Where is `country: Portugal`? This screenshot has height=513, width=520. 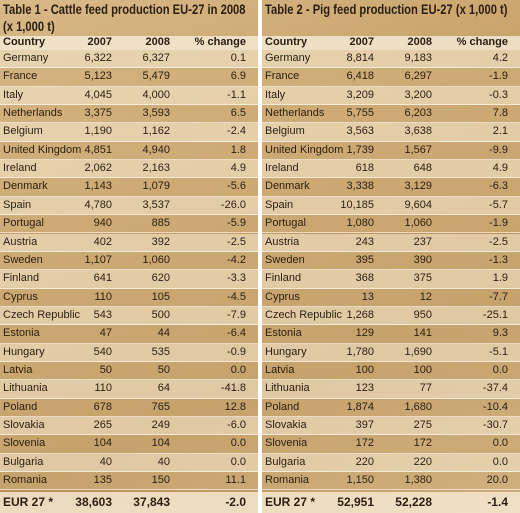 country: Portugal is located at coordinates (285, 223).